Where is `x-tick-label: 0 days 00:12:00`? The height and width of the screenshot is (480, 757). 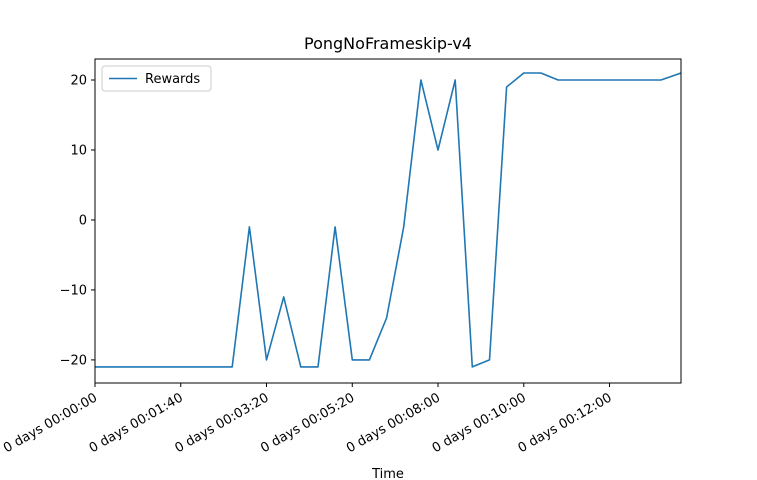
x-tick-label: 0 days 00:12:00 is located at coordinates (565, 423).